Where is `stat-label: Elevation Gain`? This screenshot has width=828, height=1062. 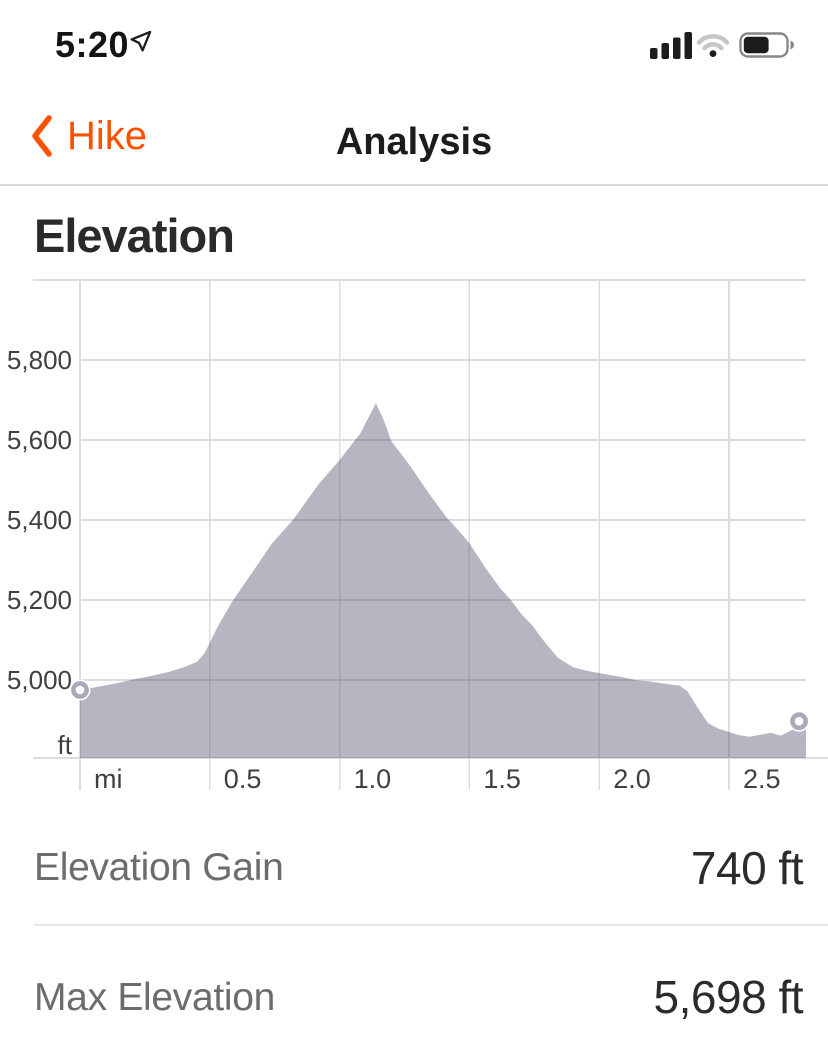 stat-label: Elevation Gain is located at coordinates (159, 867).